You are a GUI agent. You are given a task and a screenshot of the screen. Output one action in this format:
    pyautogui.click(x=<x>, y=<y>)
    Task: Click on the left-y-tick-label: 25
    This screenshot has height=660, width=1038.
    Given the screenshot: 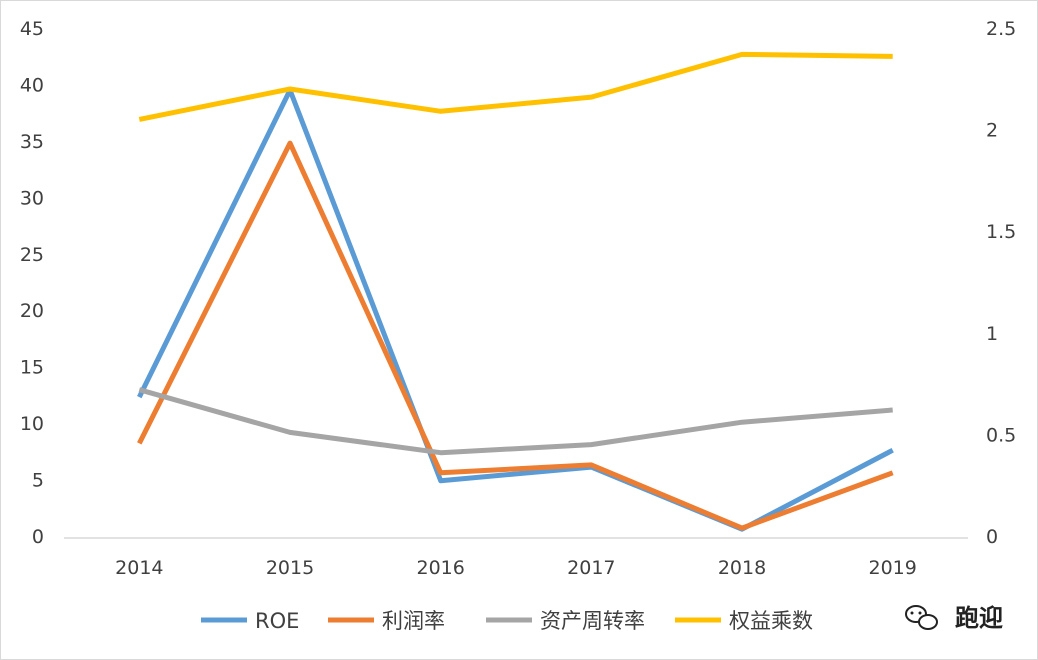 What is the action you would take?
    pyautogui.click(x=32, y=255)
    